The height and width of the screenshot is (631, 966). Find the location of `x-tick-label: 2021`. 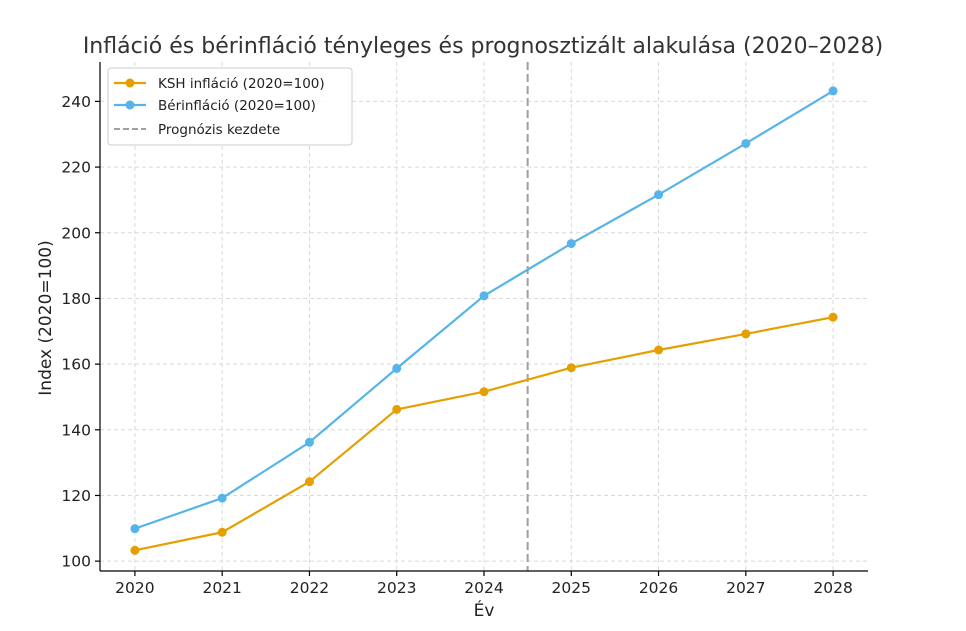

x-tick-label: 2021 is located at coordinates (221, 588).